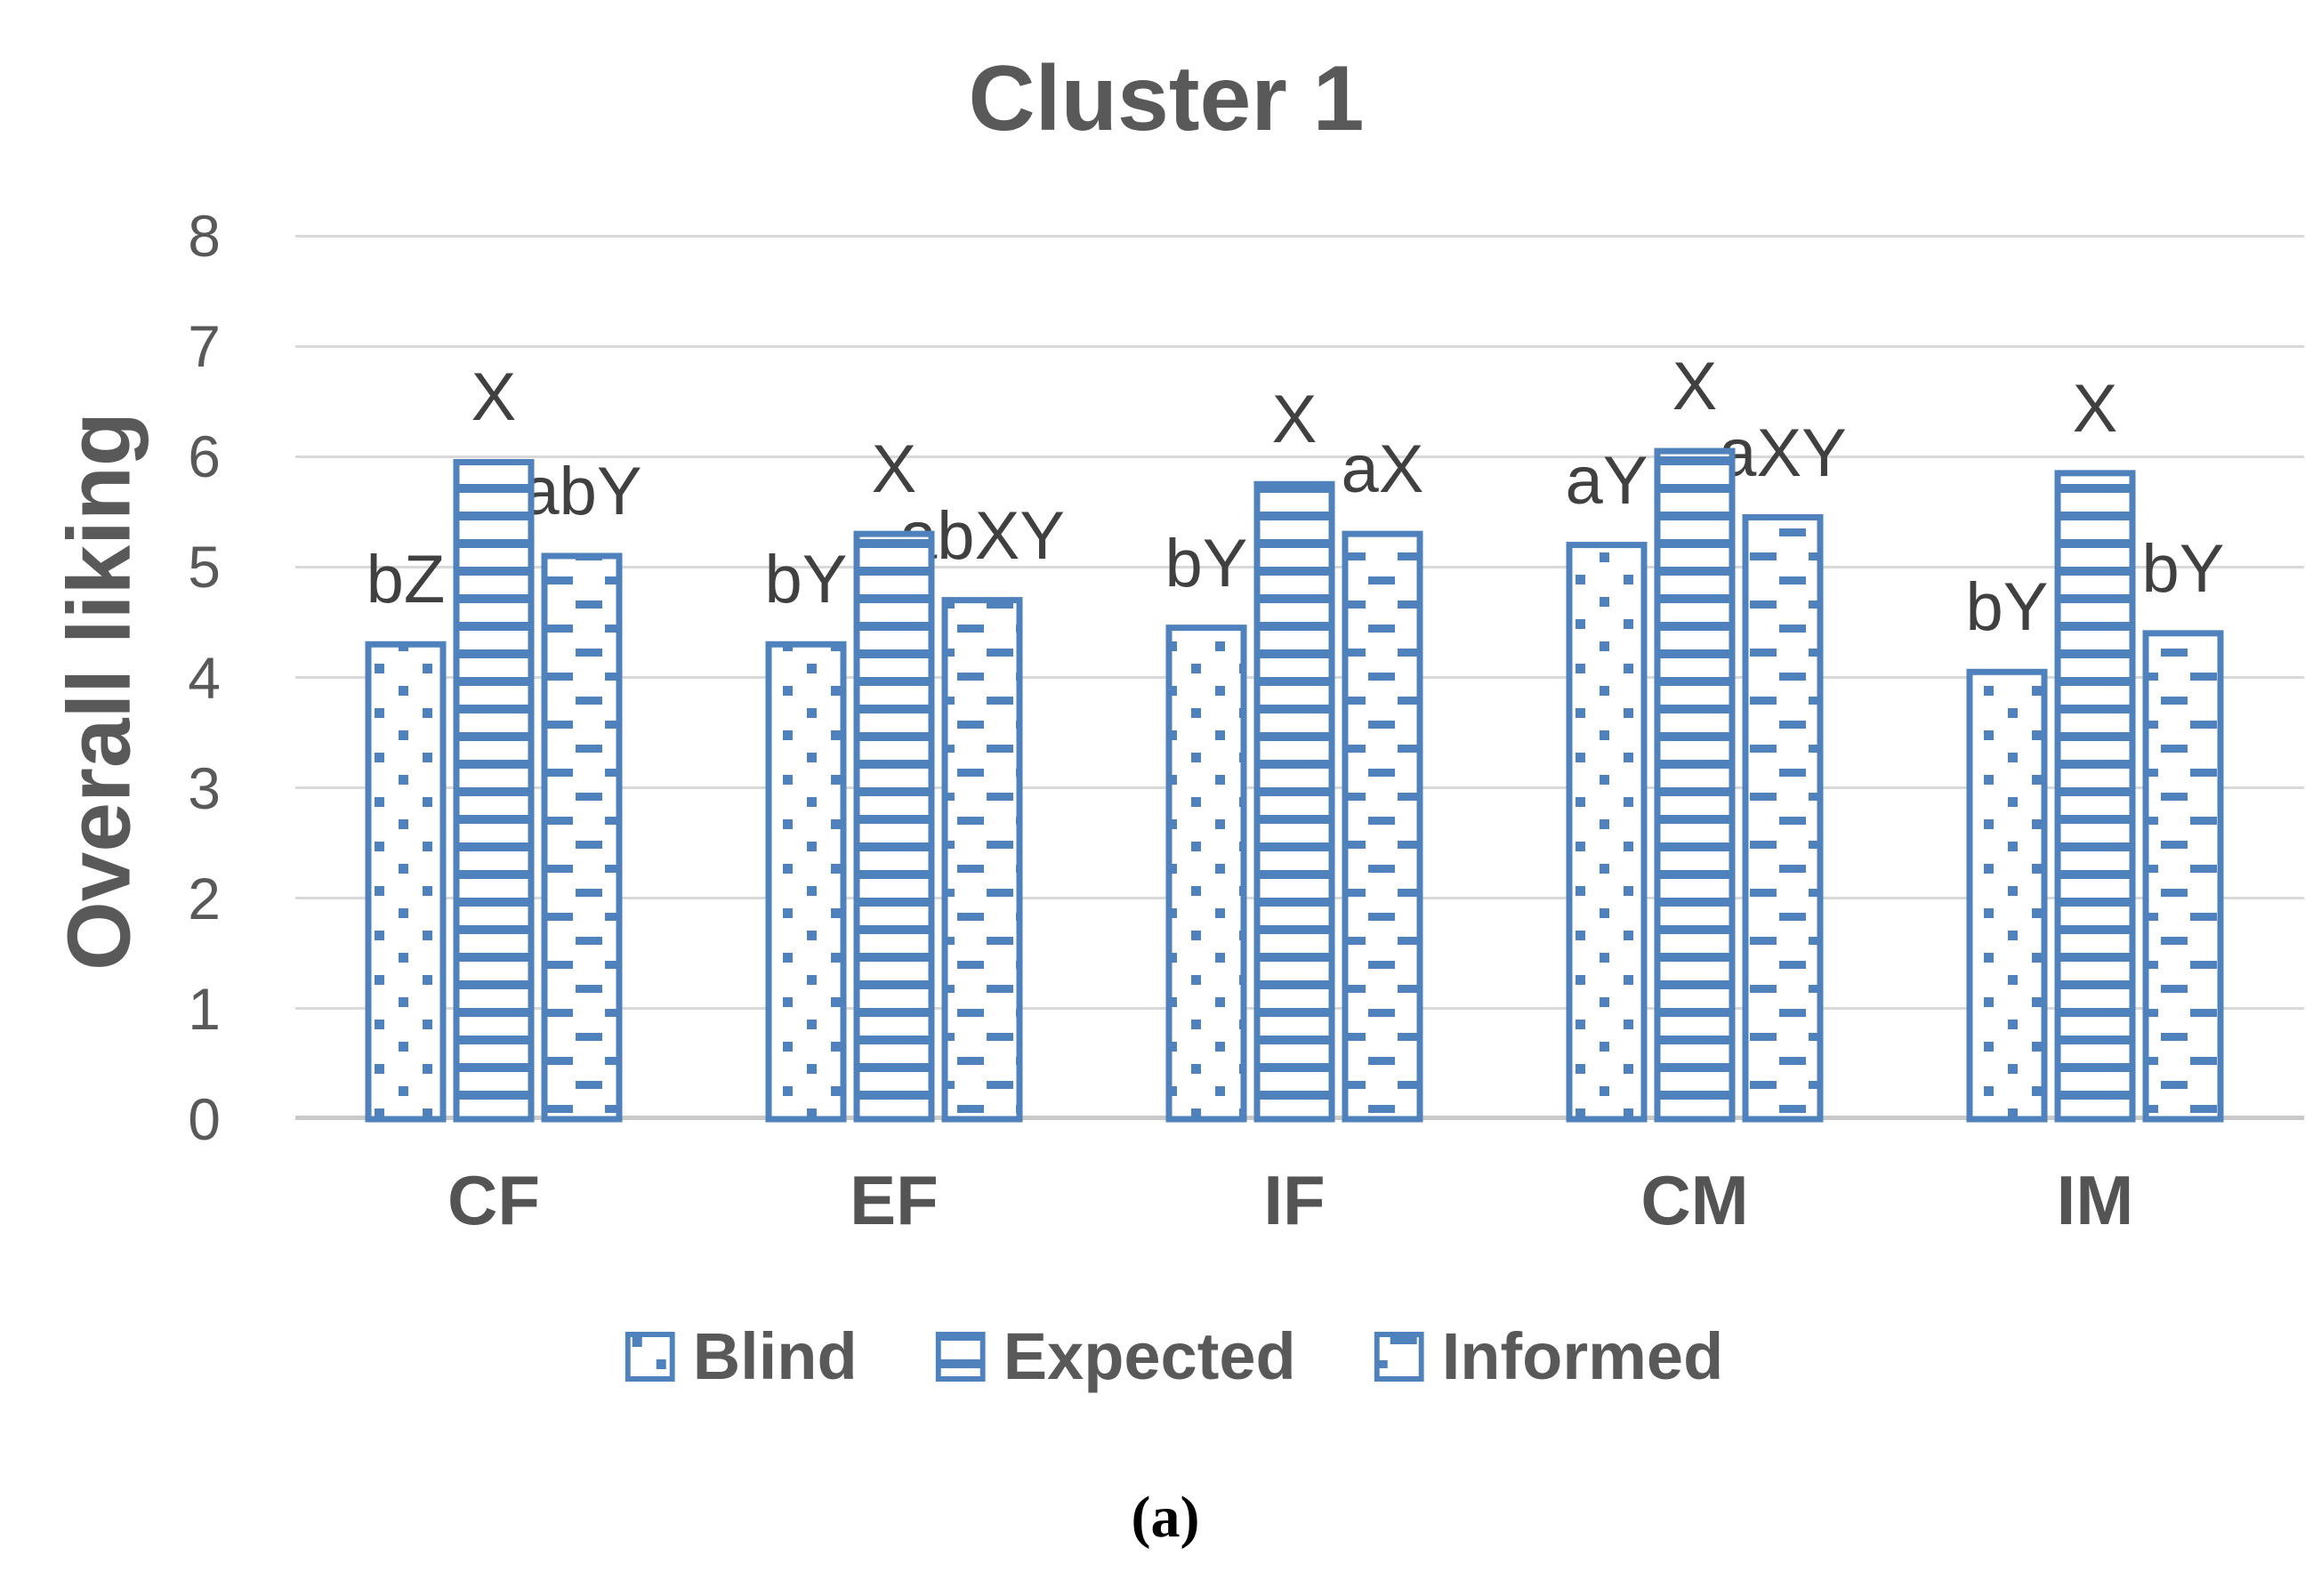 The width and height of the screenshot is (2321, 1596). Describe the element at coordinates (1582, 1356) in the screenshot. I see `legend-label: Informed` at that location.